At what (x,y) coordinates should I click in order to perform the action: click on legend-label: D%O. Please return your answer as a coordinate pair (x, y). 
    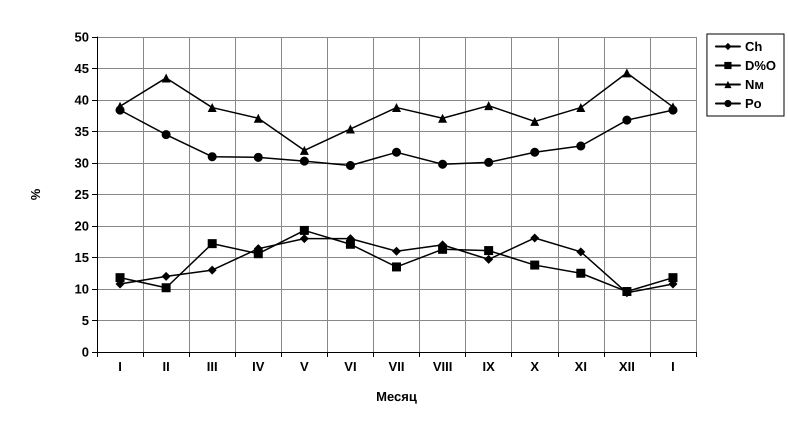
    Looking at the image, I should click on (760, 65).